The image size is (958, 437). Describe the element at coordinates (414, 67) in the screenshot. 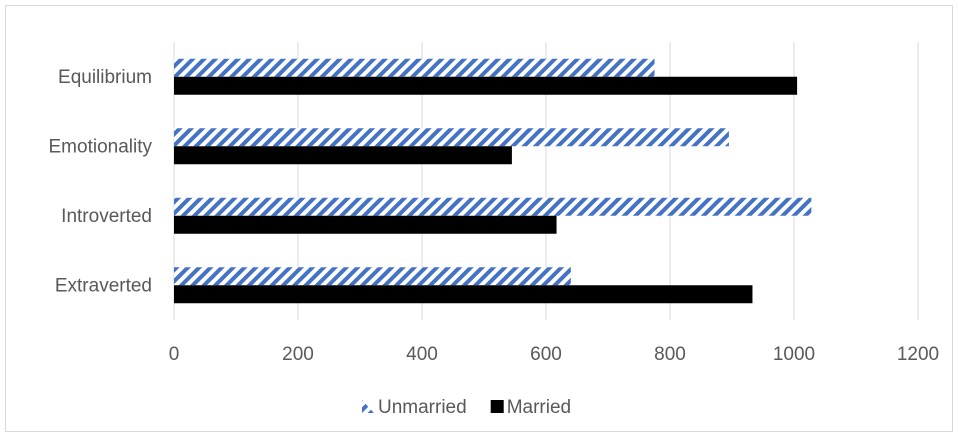

I see `bar-unmarried-equilibrium` at that location.